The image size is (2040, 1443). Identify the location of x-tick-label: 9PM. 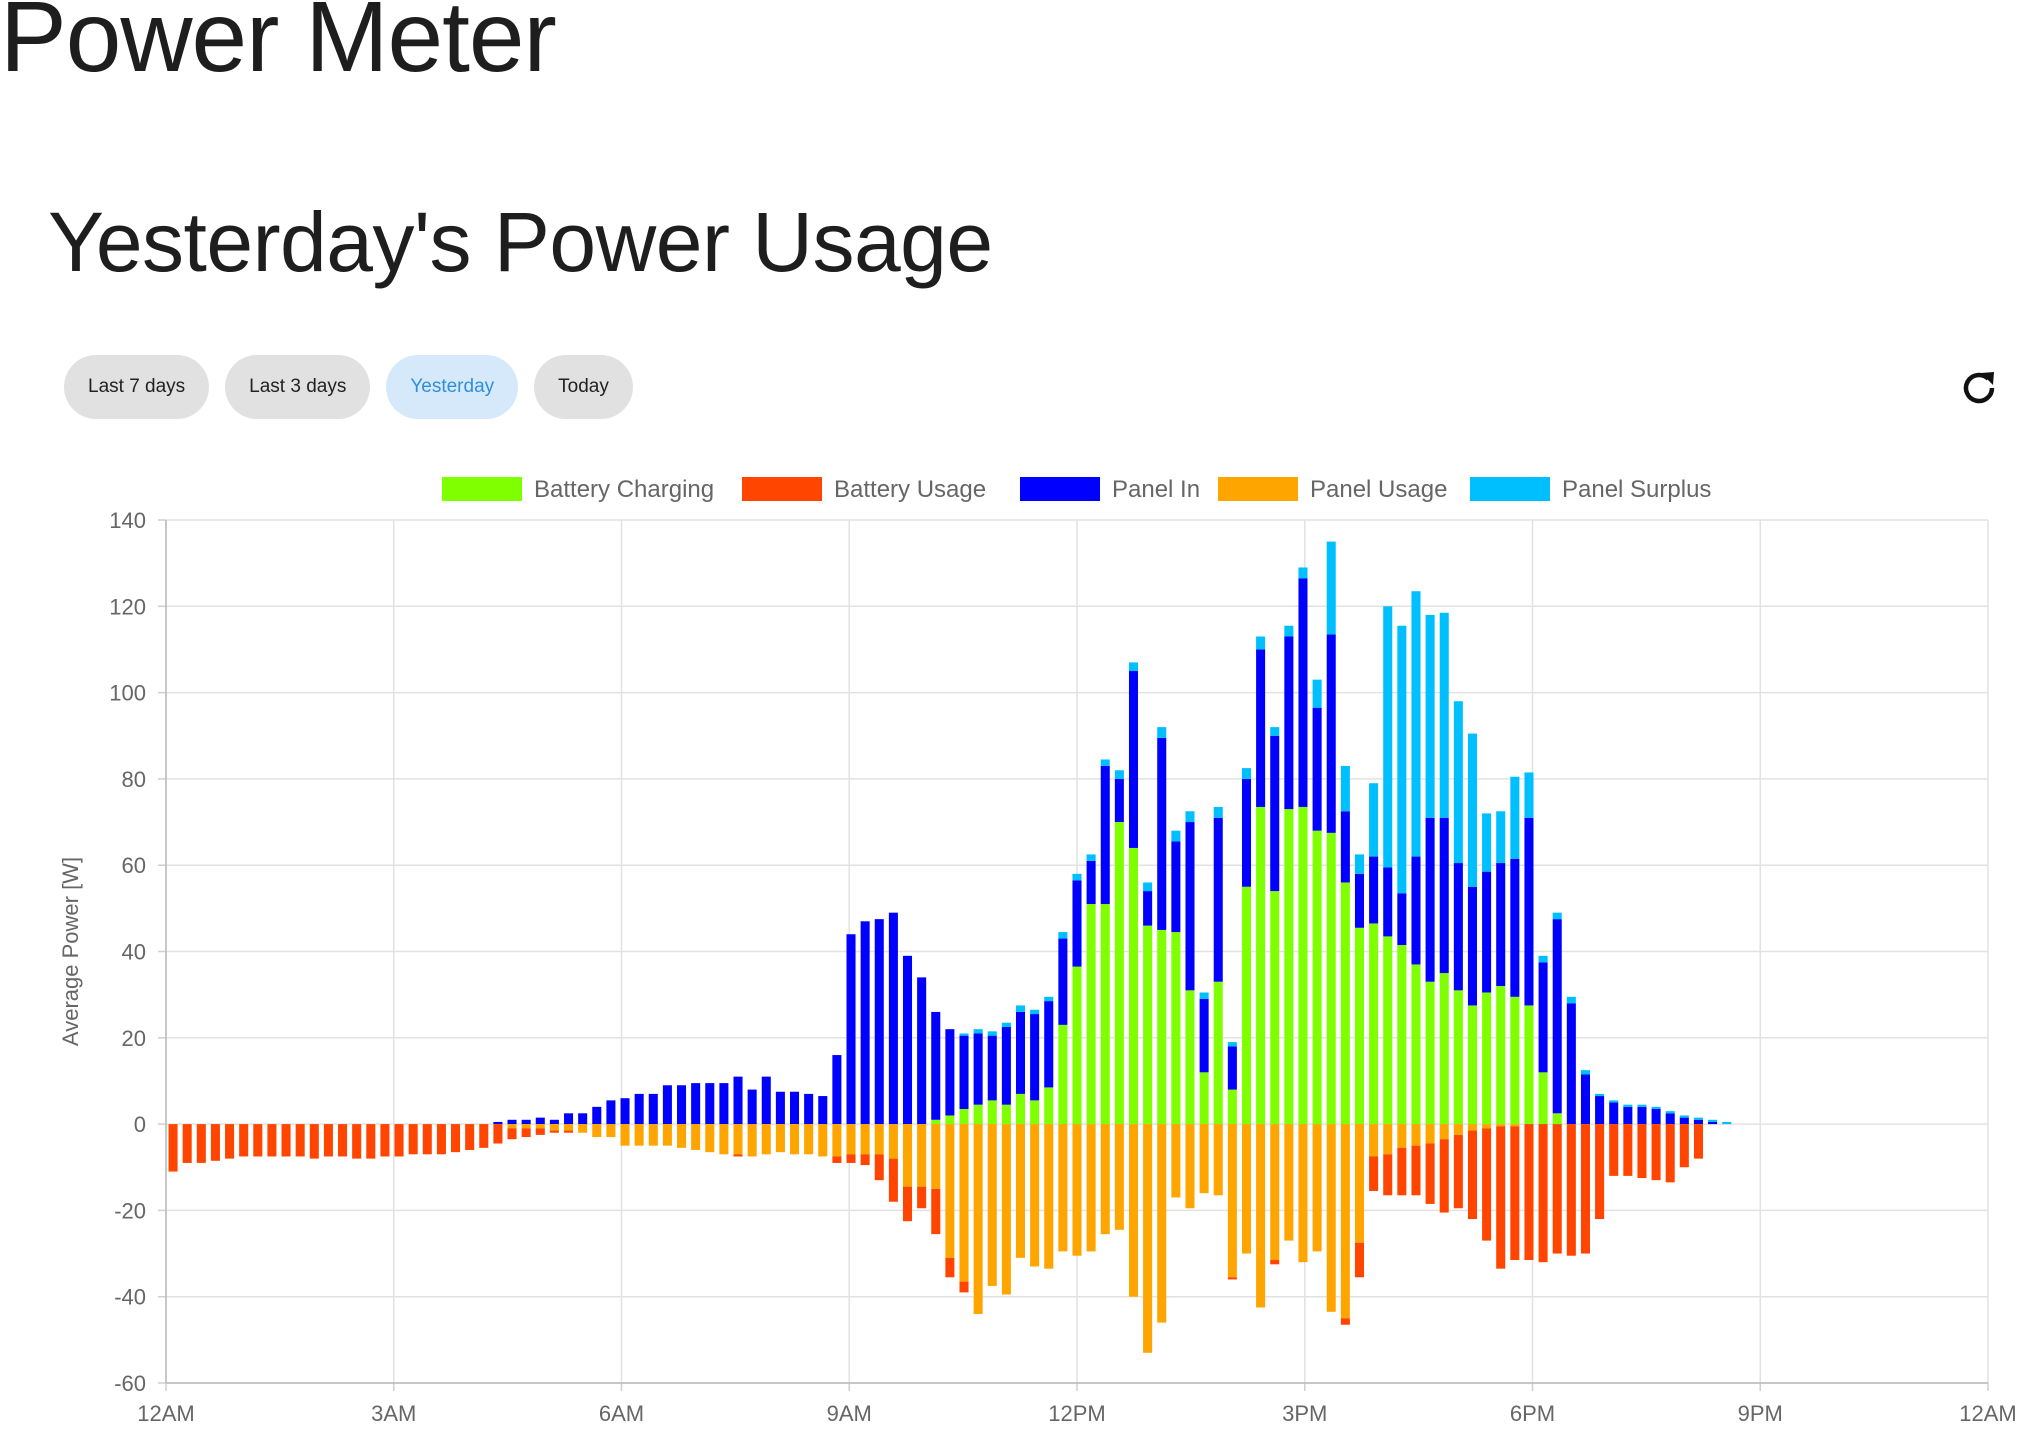
(1760, 1413).